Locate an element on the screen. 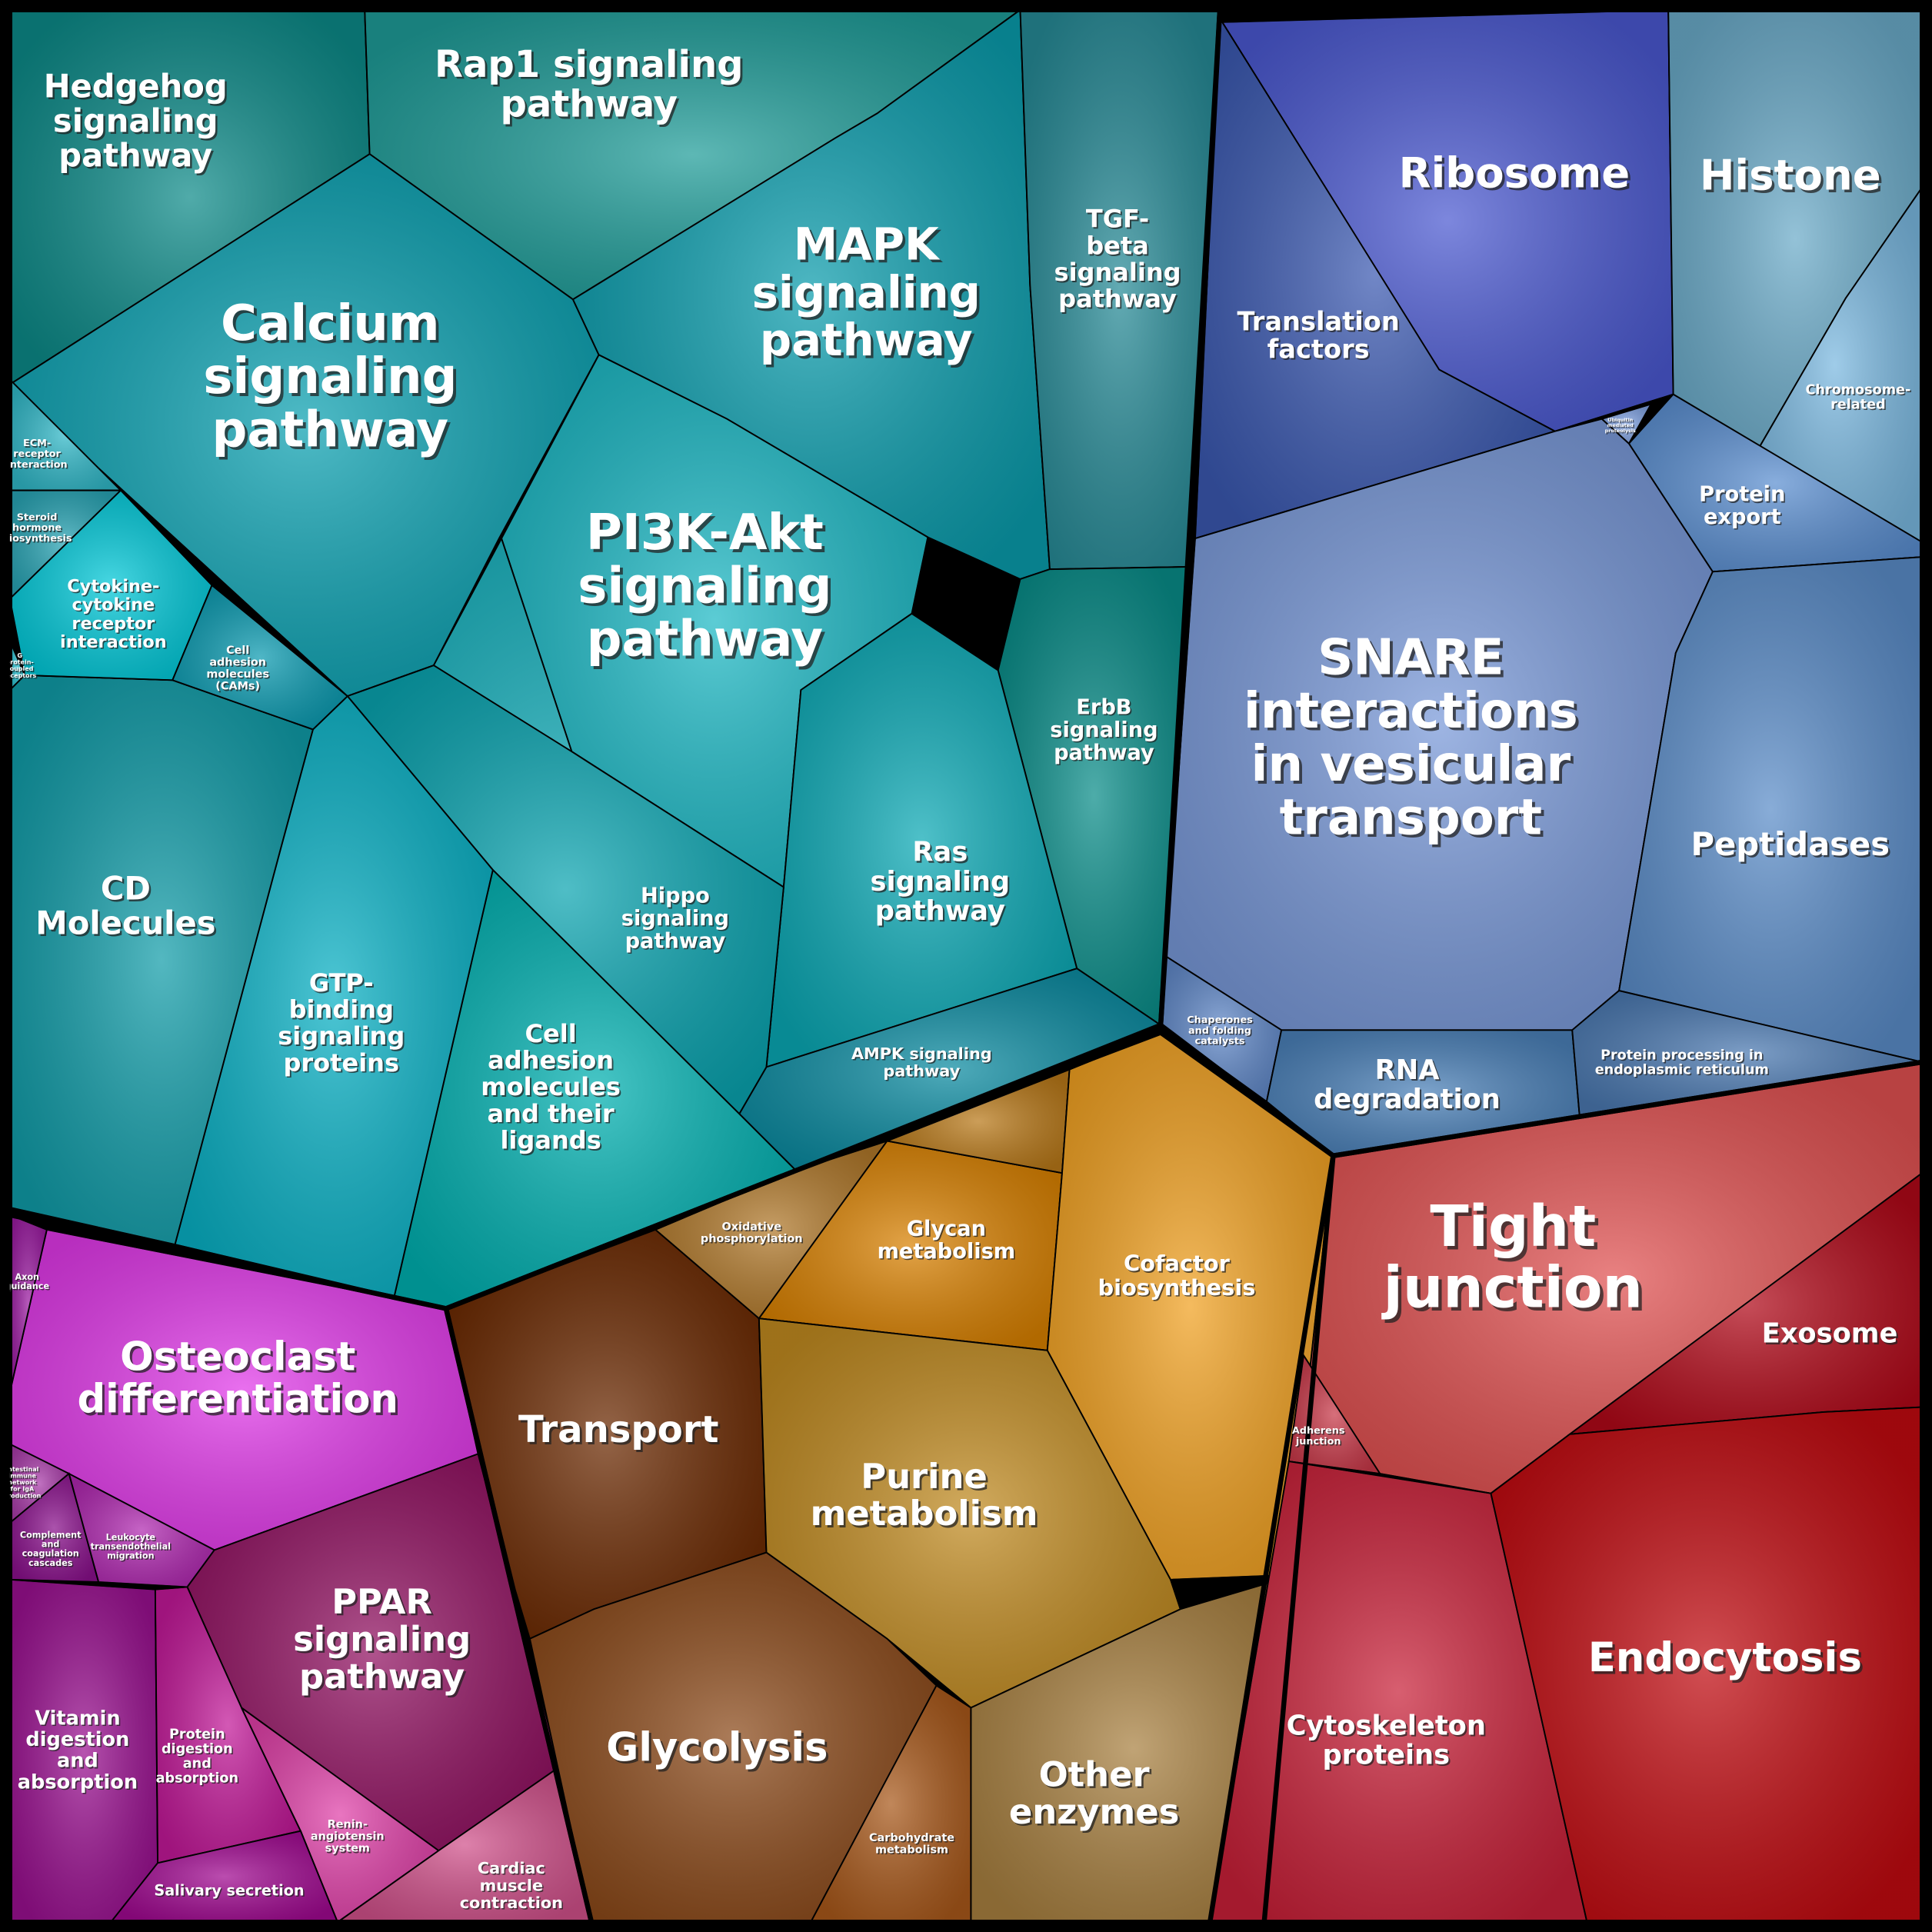 The height and width of the screenshot is (1932, 1932). cell-label-leukocyte: migration is located at coordinates (131, 1556).